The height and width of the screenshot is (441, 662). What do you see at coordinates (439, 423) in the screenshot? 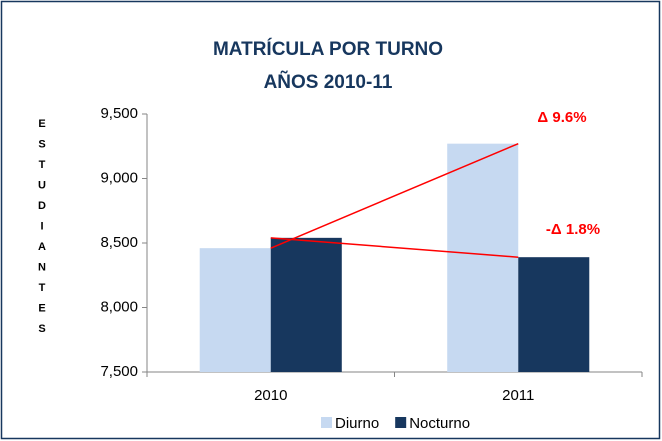
I see `legend-label: Nocturno` at bounding box center [439, 423].